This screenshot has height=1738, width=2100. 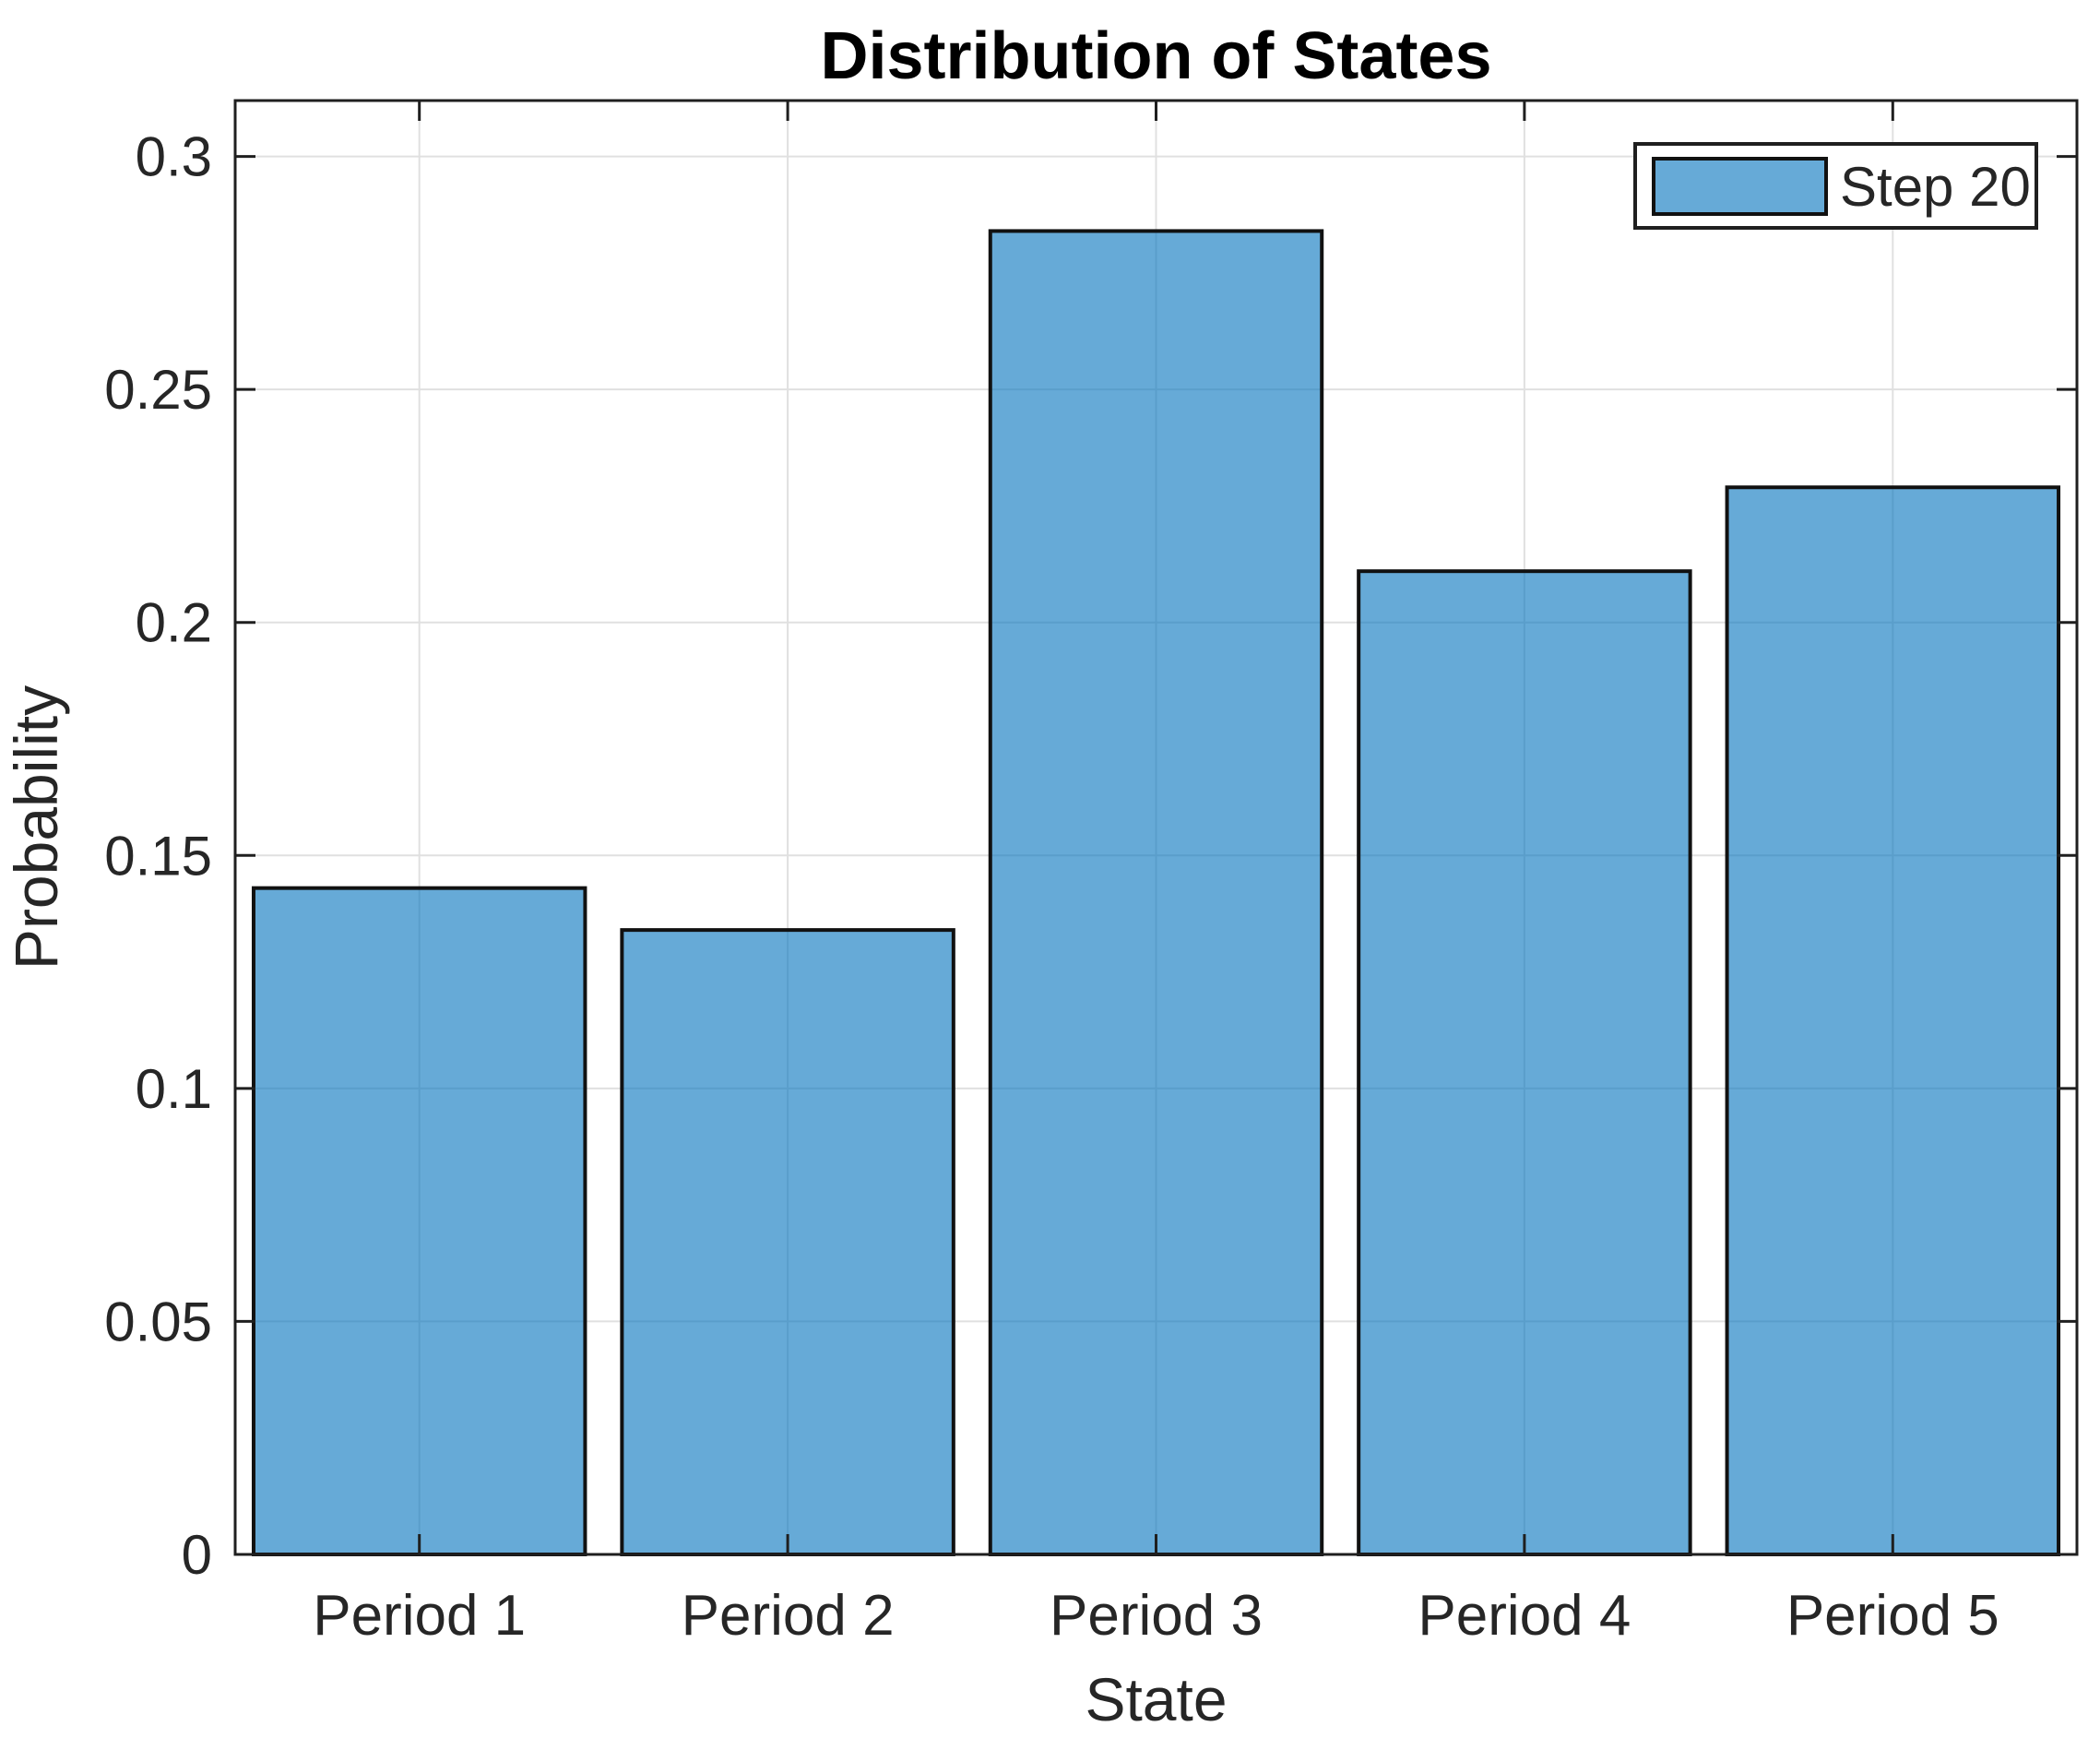 I want to click on x-tick-label: Period 4, so click(x=1524, y=1616).